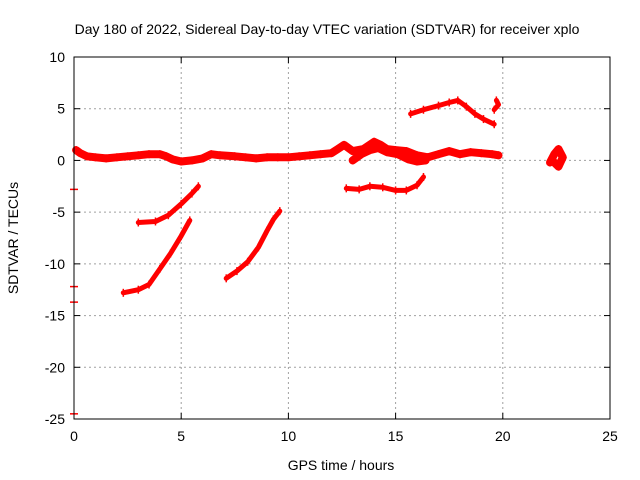 The image size is (640, 480). What do you see at coordinates (55, 264) in the screenshot?
I see `y-tick-label: -10` at bounding box center [55, 264].